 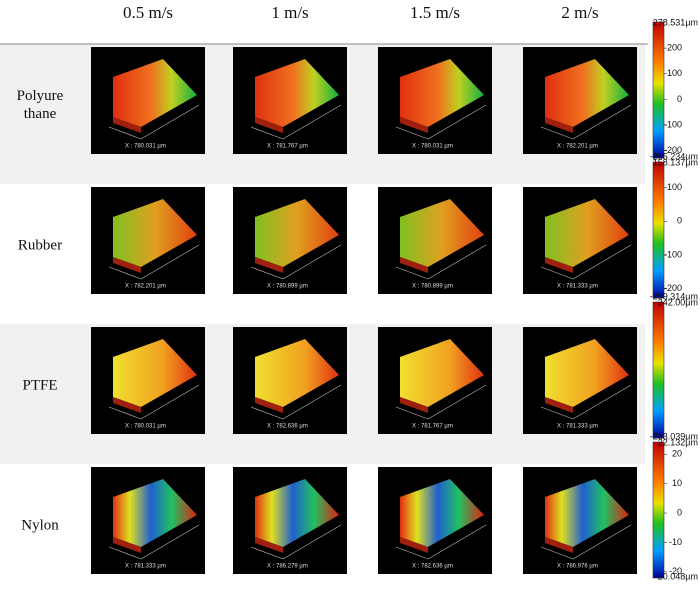 What do you see at coordinates (577, 567) in the screenshot?
I see `image-x-label: X : 786.976 µm` at bounding box center [577, 567].